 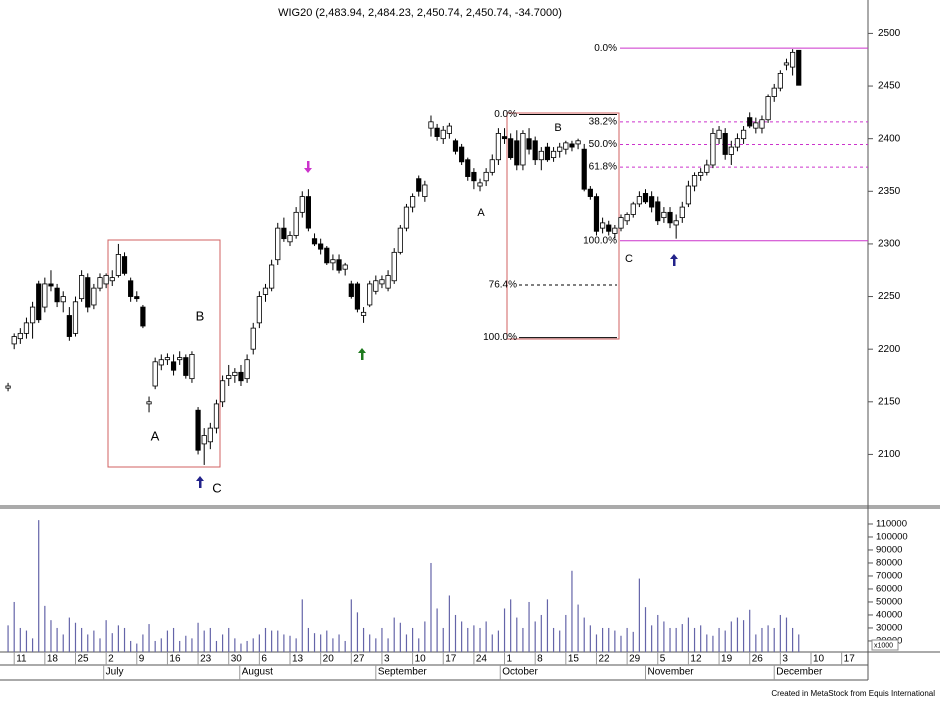 What do you see at coordinates (481, 213) in the screenshot?
I see `wave-label: A` at bounding box center [481, 213].